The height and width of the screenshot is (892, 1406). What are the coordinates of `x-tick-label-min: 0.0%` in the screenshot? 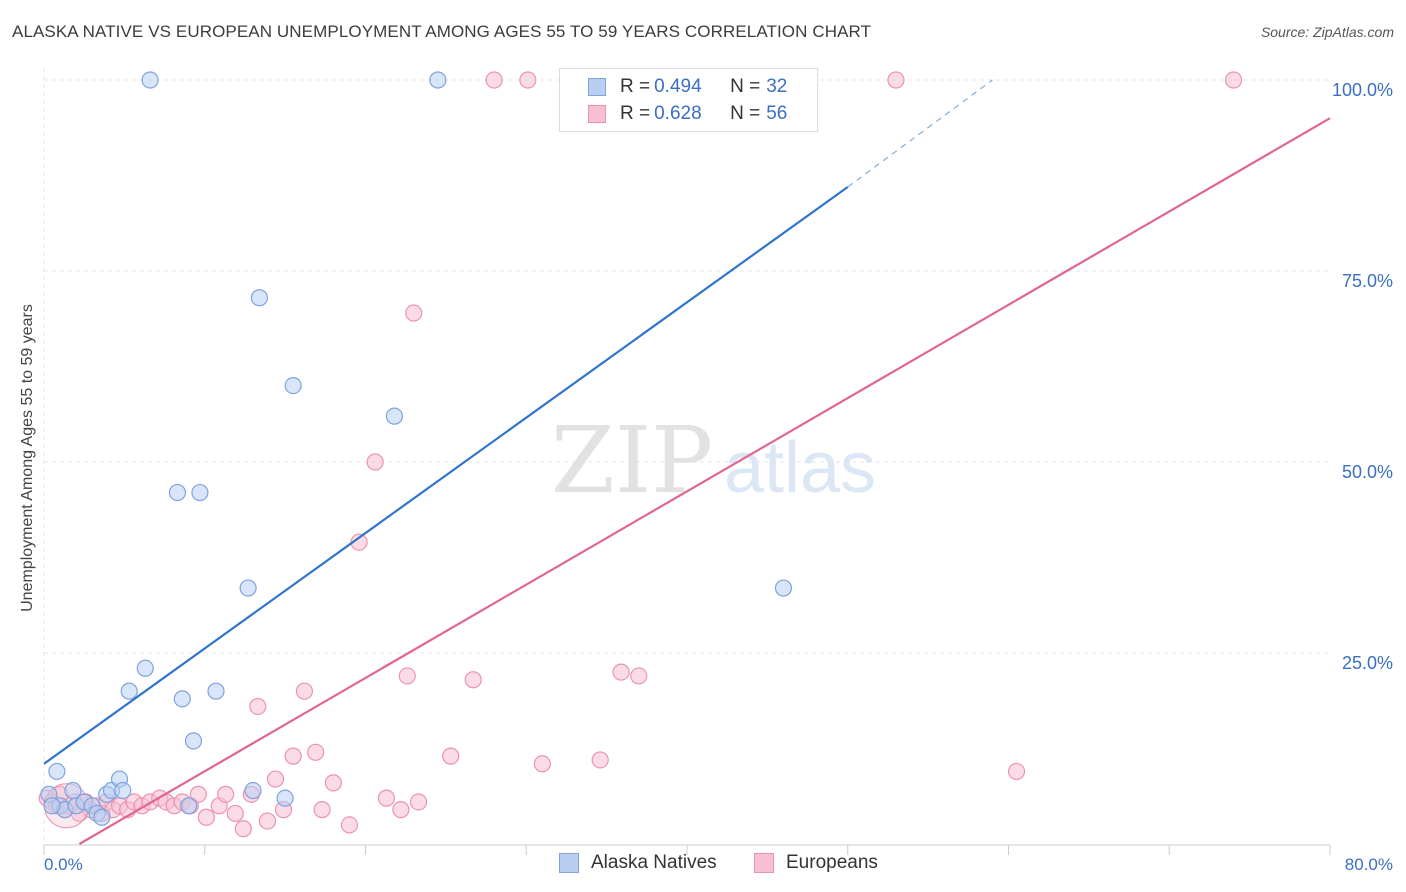 It's located at (63, 864).